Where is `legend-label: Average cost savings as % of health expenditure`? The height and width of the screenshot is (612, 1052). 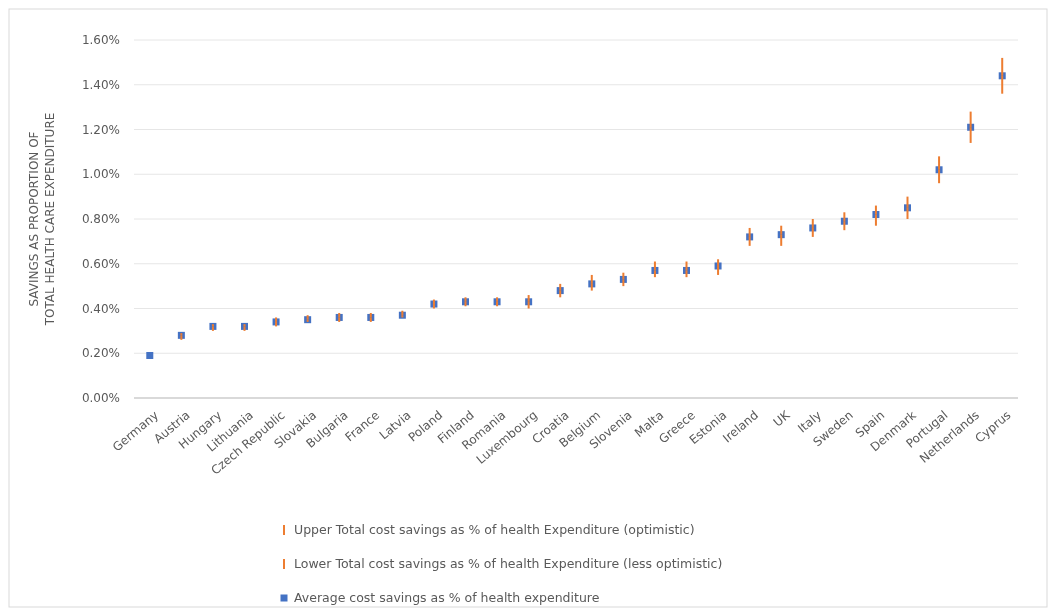
legend-label: Average cost savings as % of health expenditure is located at coordinates (447, 598).